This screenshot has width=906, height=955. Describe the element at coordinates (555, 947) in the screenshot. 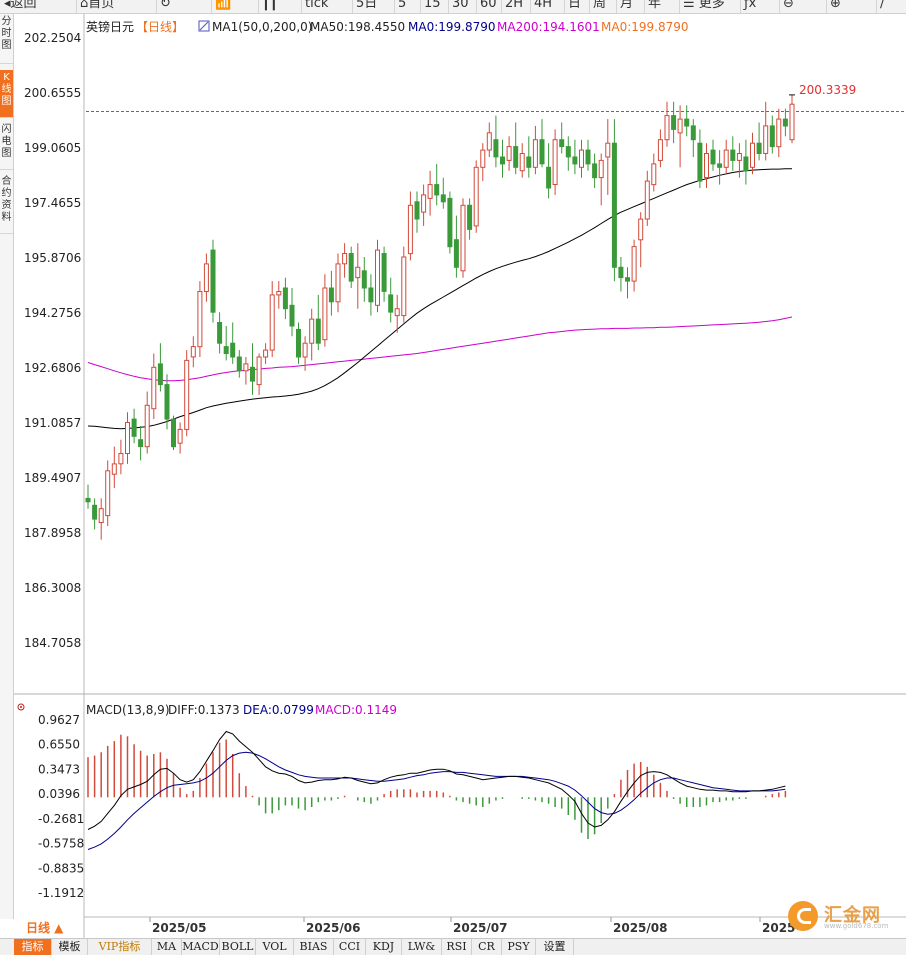

I see `indicator-tab-14: 设置` at that location.